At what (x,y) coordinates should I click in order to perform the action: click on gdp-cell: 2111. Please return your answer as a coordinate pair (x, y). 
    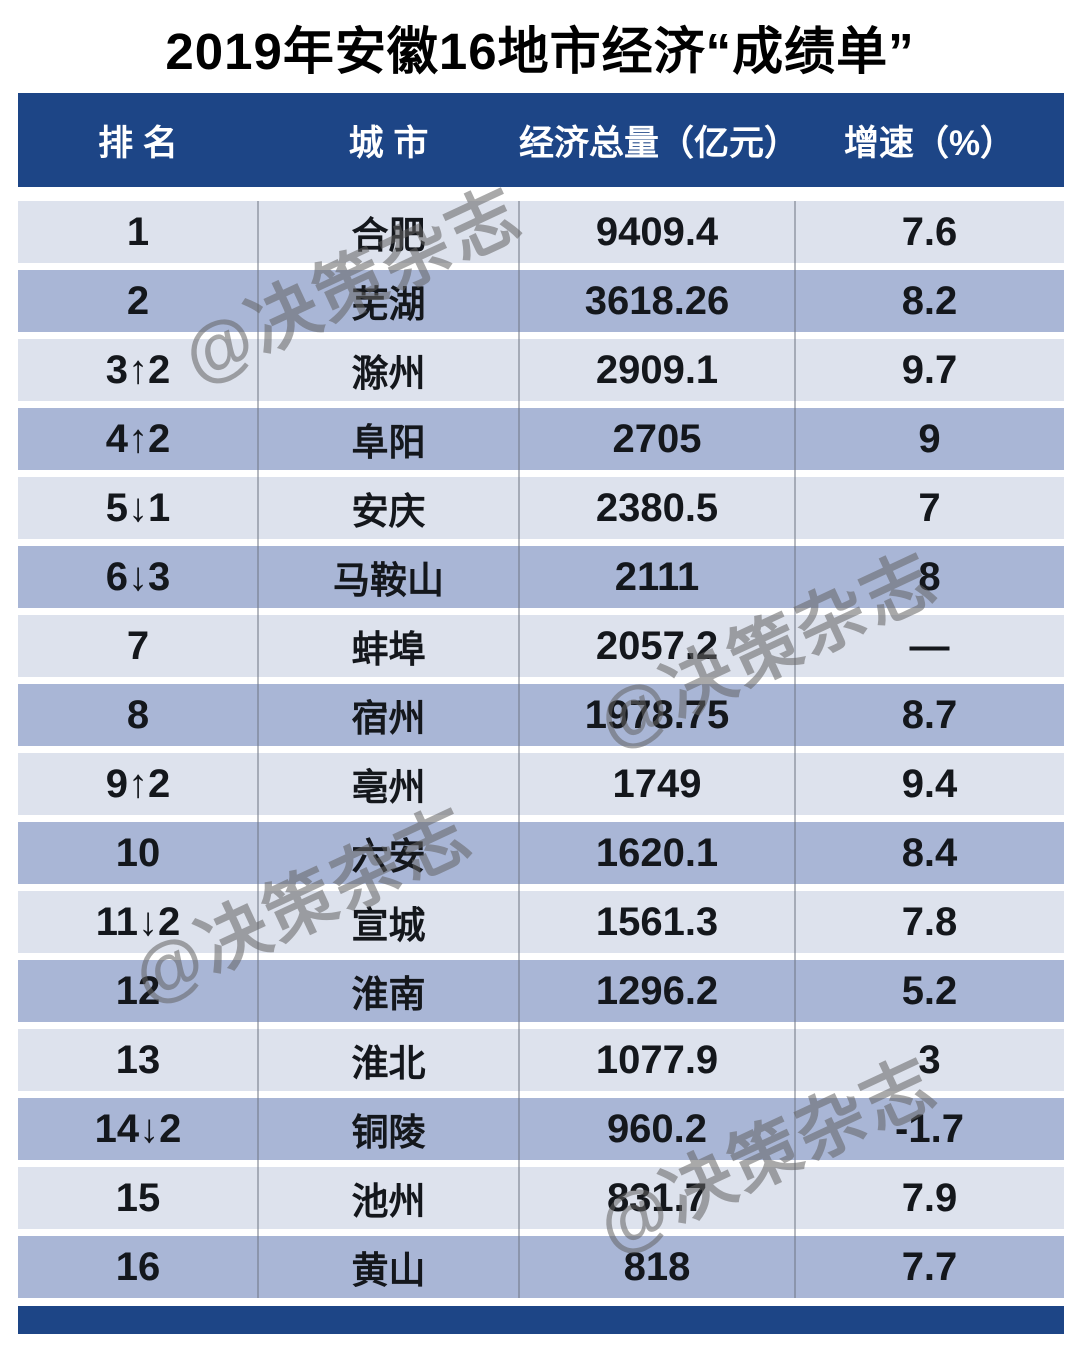
    Looking at the image, I should click on (657, 576).